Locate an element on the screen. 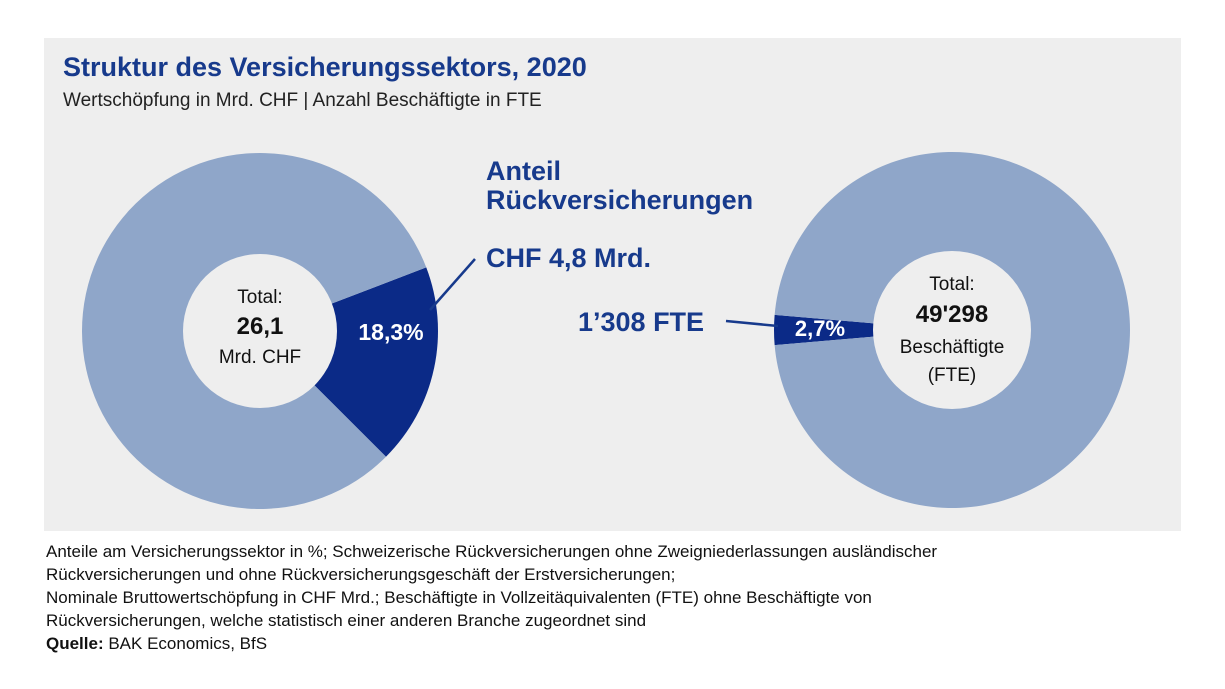 This screenshot has height=689, width=1225. middle-label-line1: Anteil is located at coordinates (523, 171).